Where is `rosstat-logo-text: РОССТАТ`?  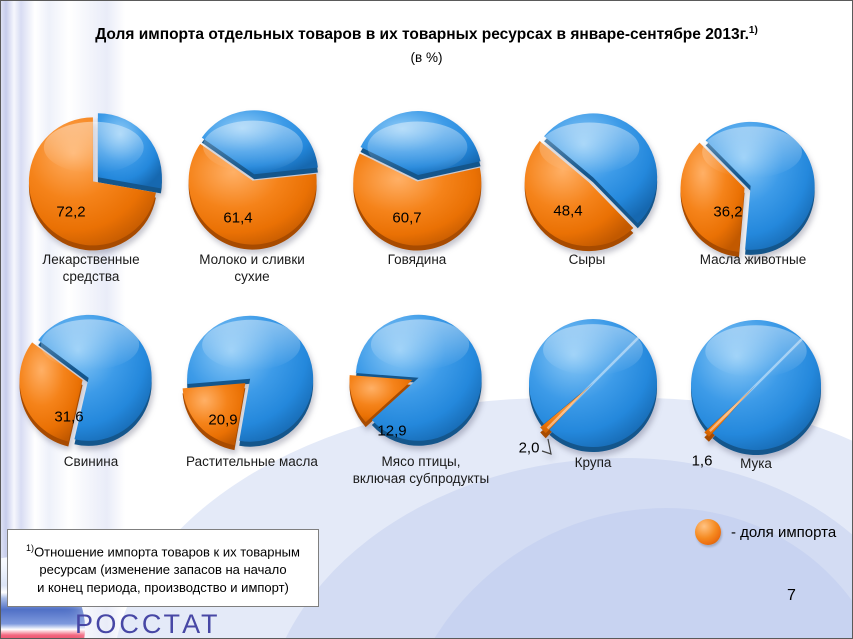 rosstat-logo-text: РОССТАТ is located at coordinates (148, 624).